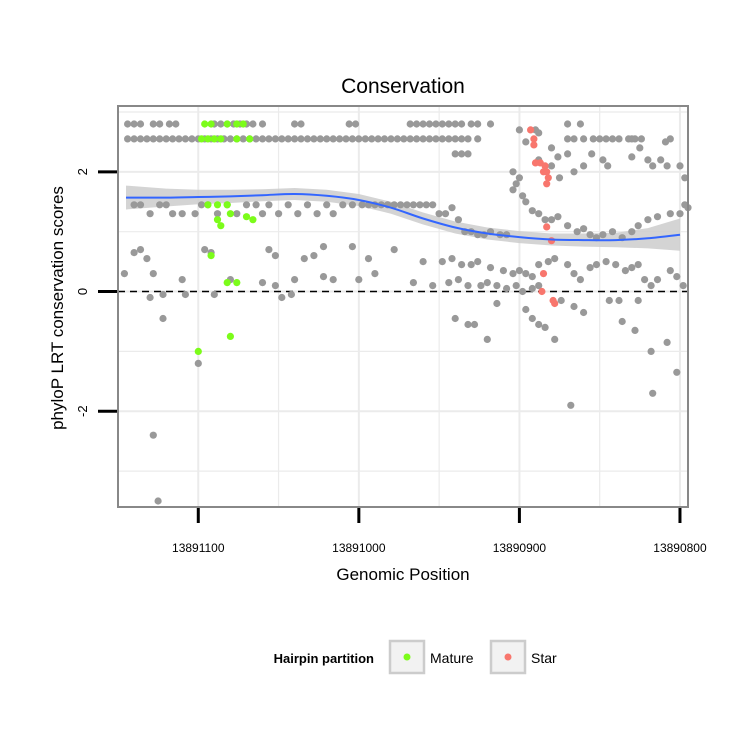  What do you see at coordinates (452, 658) in the screenshot?
I see `legend-label-mature: Mature` at bounding box center [452, 658].